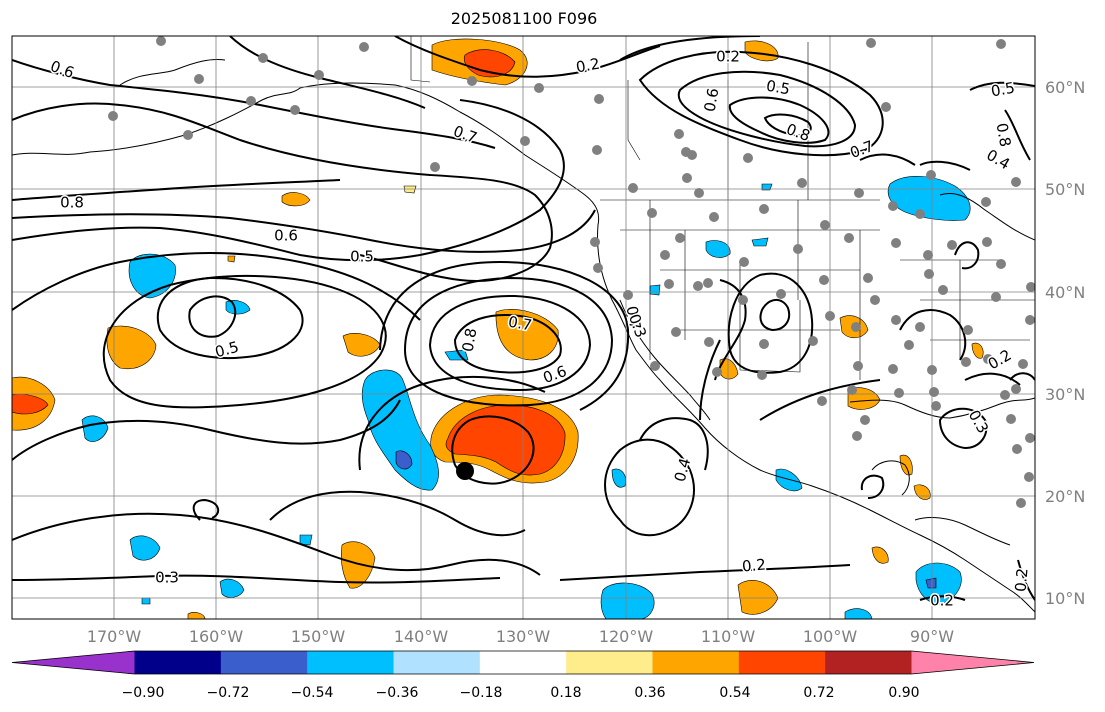 The width and height of the screenshot is (1105, 712). Describe the element at coordinates (114, 636) in the screenshot. I see `lon-label: 170°W` at that location.